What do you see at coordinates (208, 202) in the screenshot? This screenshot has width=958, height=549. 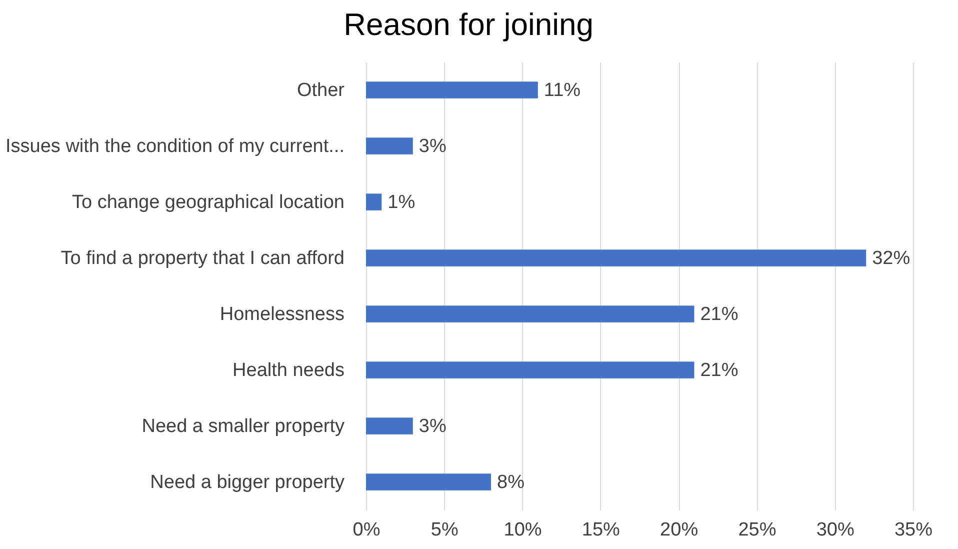 I see `y-tick-label: To change geographical location` at bounding box center [208, 202].